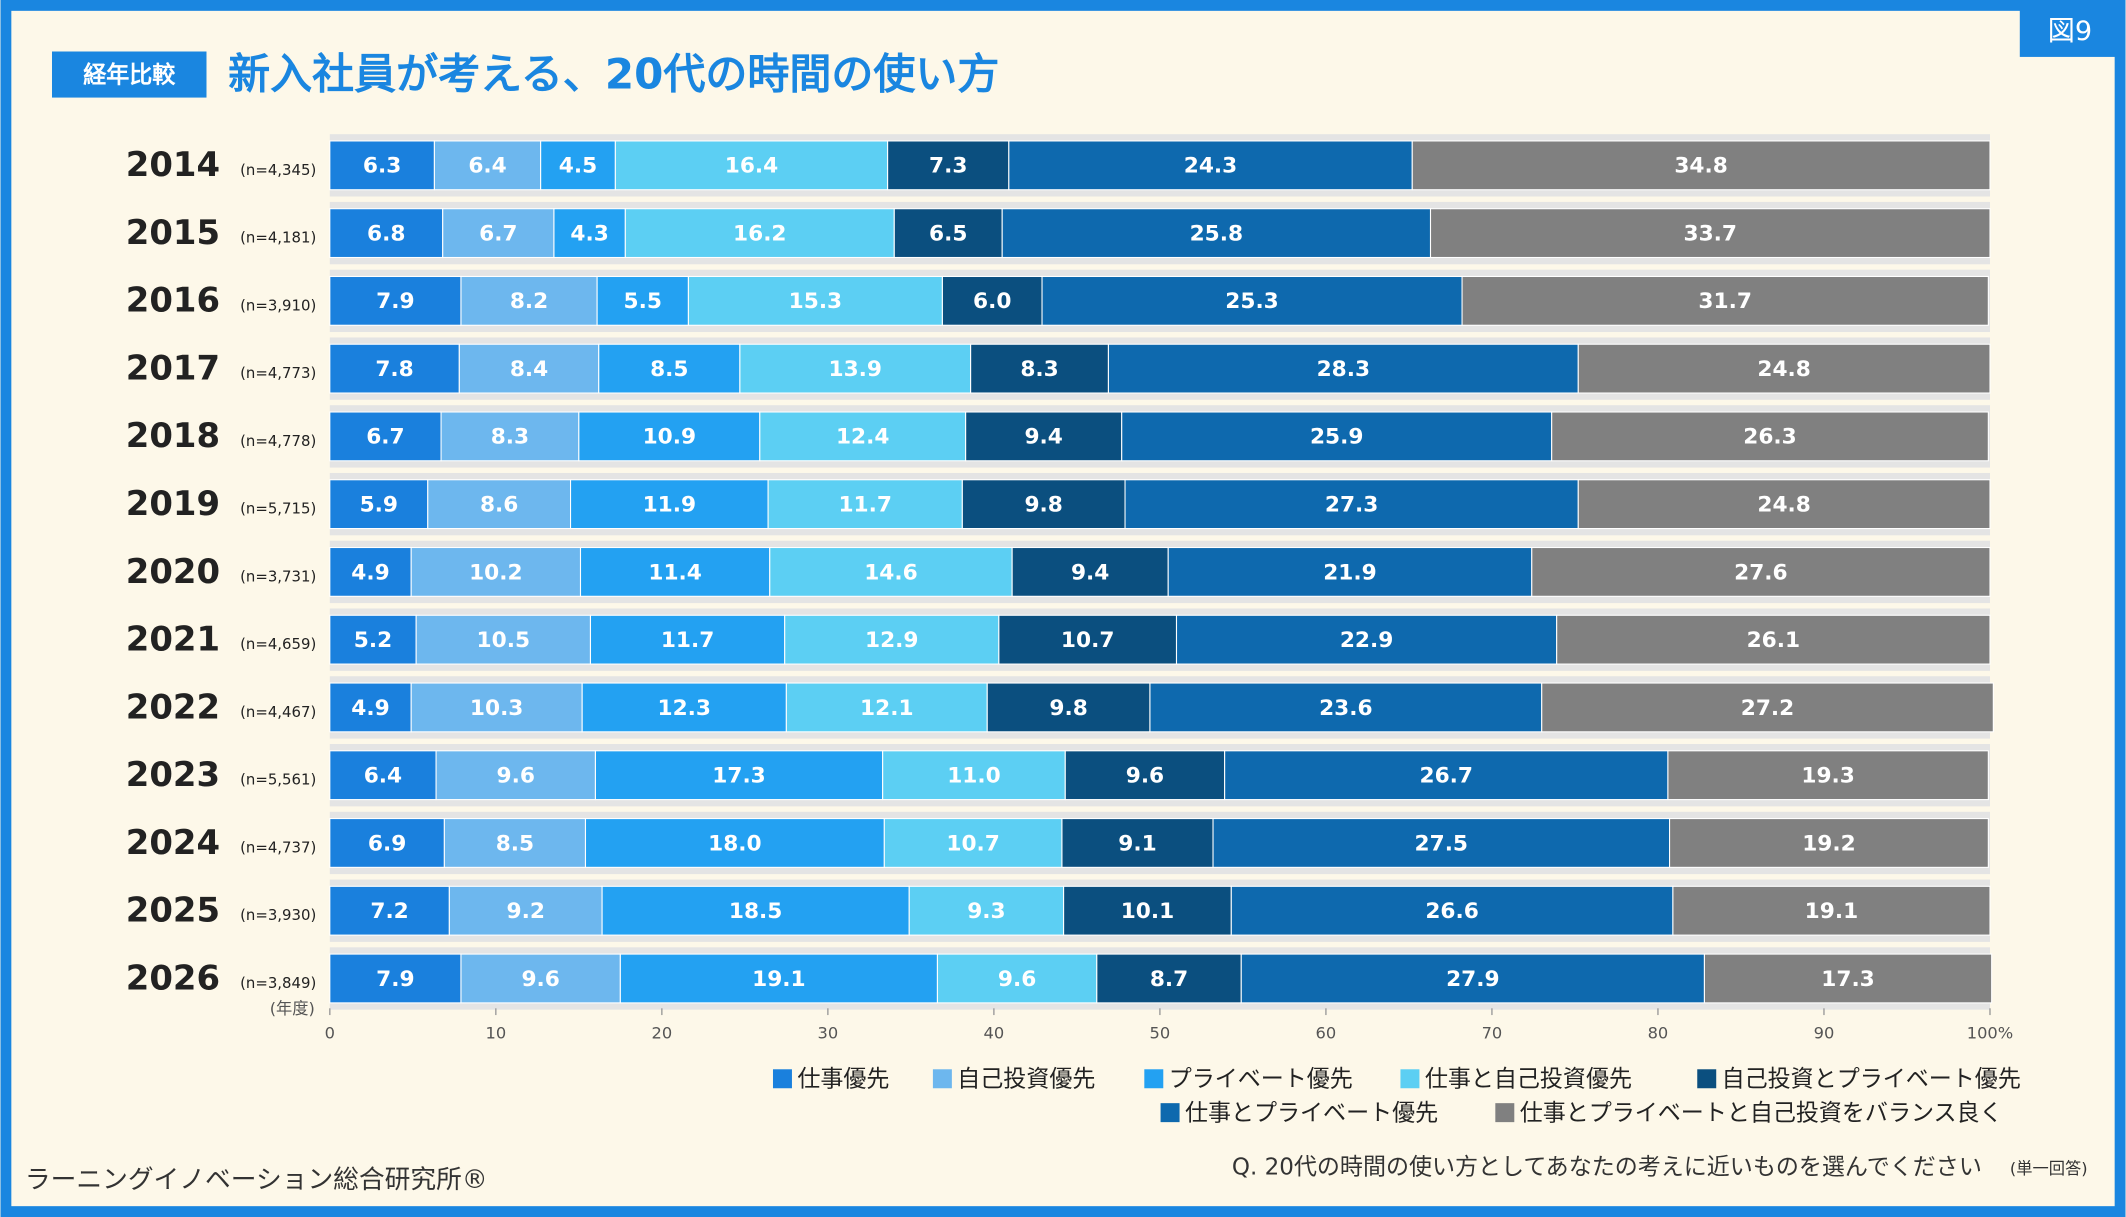  What do you see at coordinates (129, 74) in the screenshot?
I see `badge-box` at bounding box center [129, 74].